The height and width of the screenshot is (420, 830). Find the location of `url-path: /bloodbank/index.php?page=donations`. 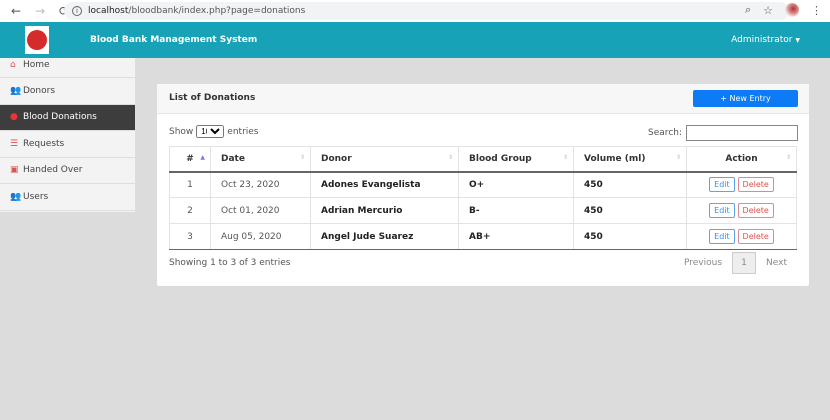

url-path: /bloodbank/index.php?page=donations is located at coordinates (217, 11).